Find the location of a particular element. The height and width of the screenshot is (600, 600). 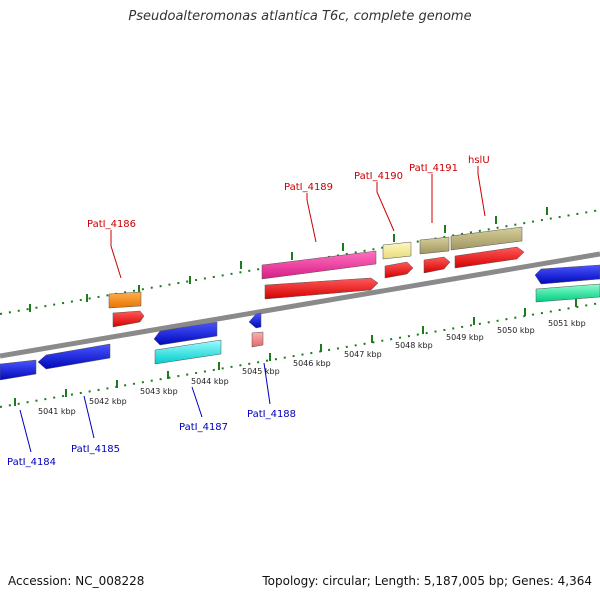

gene-label: PatI_4187 is located at coordinates (203, 427).